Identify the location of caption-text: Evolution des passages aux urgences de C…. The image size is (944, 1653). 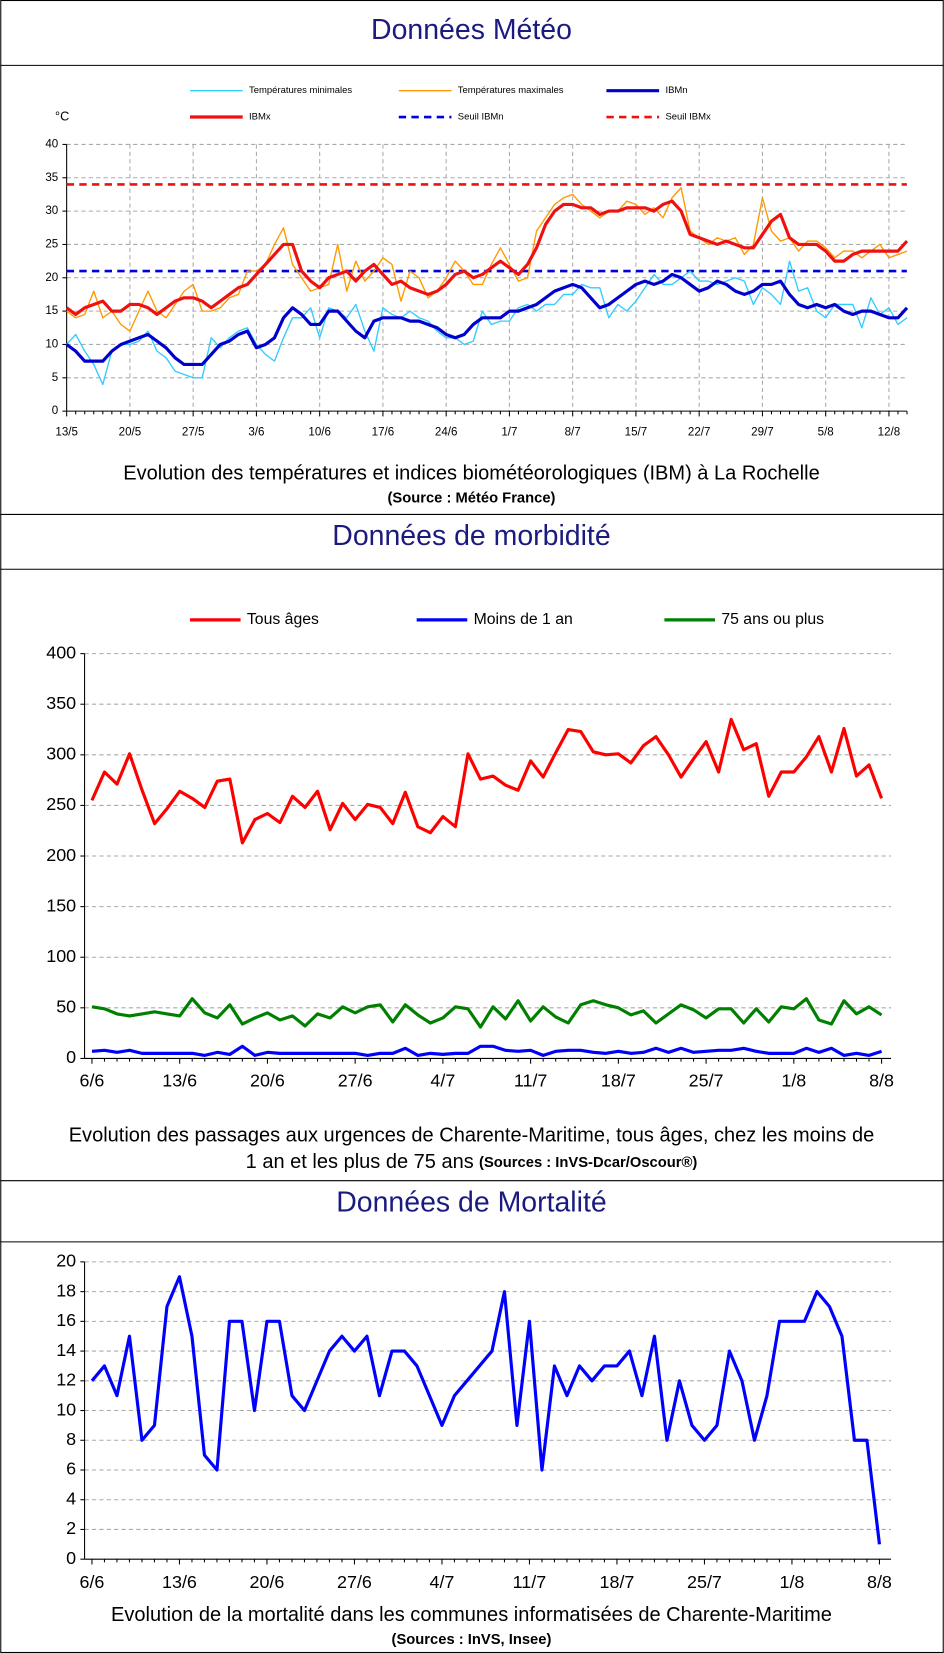
(472, 1136).